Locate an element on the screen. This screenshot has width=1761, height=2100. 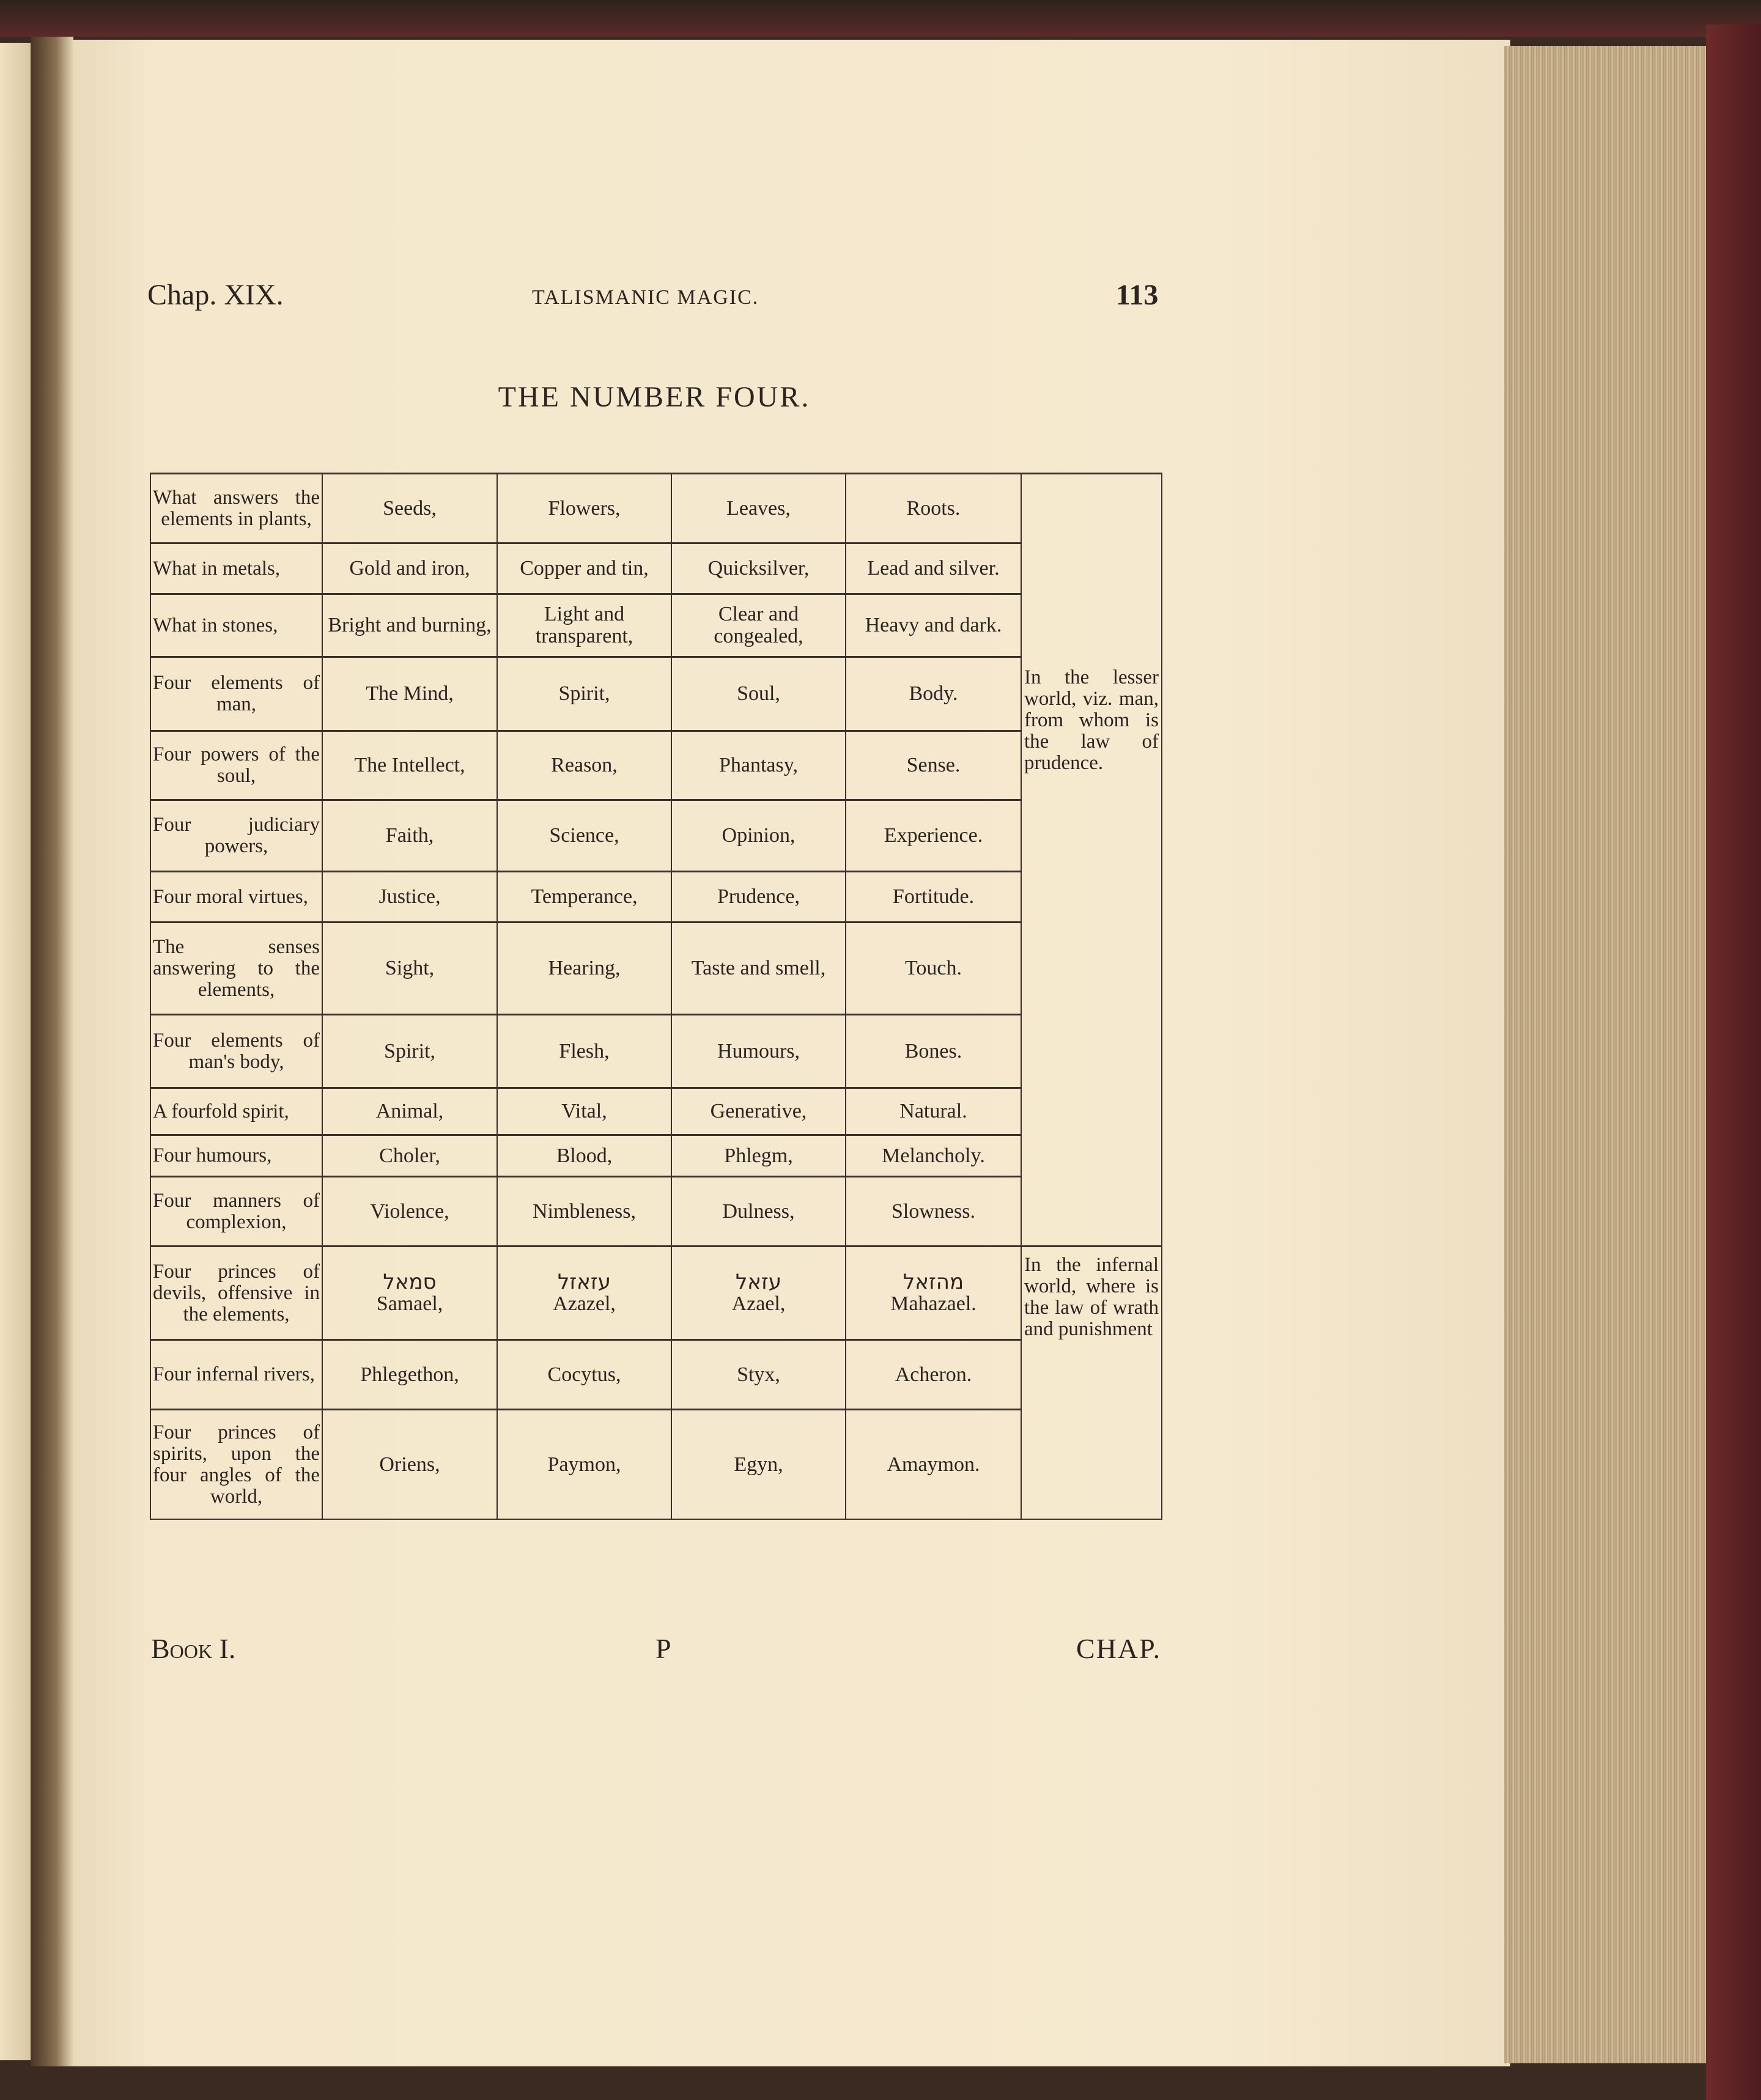
book-cover-binding is located at coordinates (1733, 1062).